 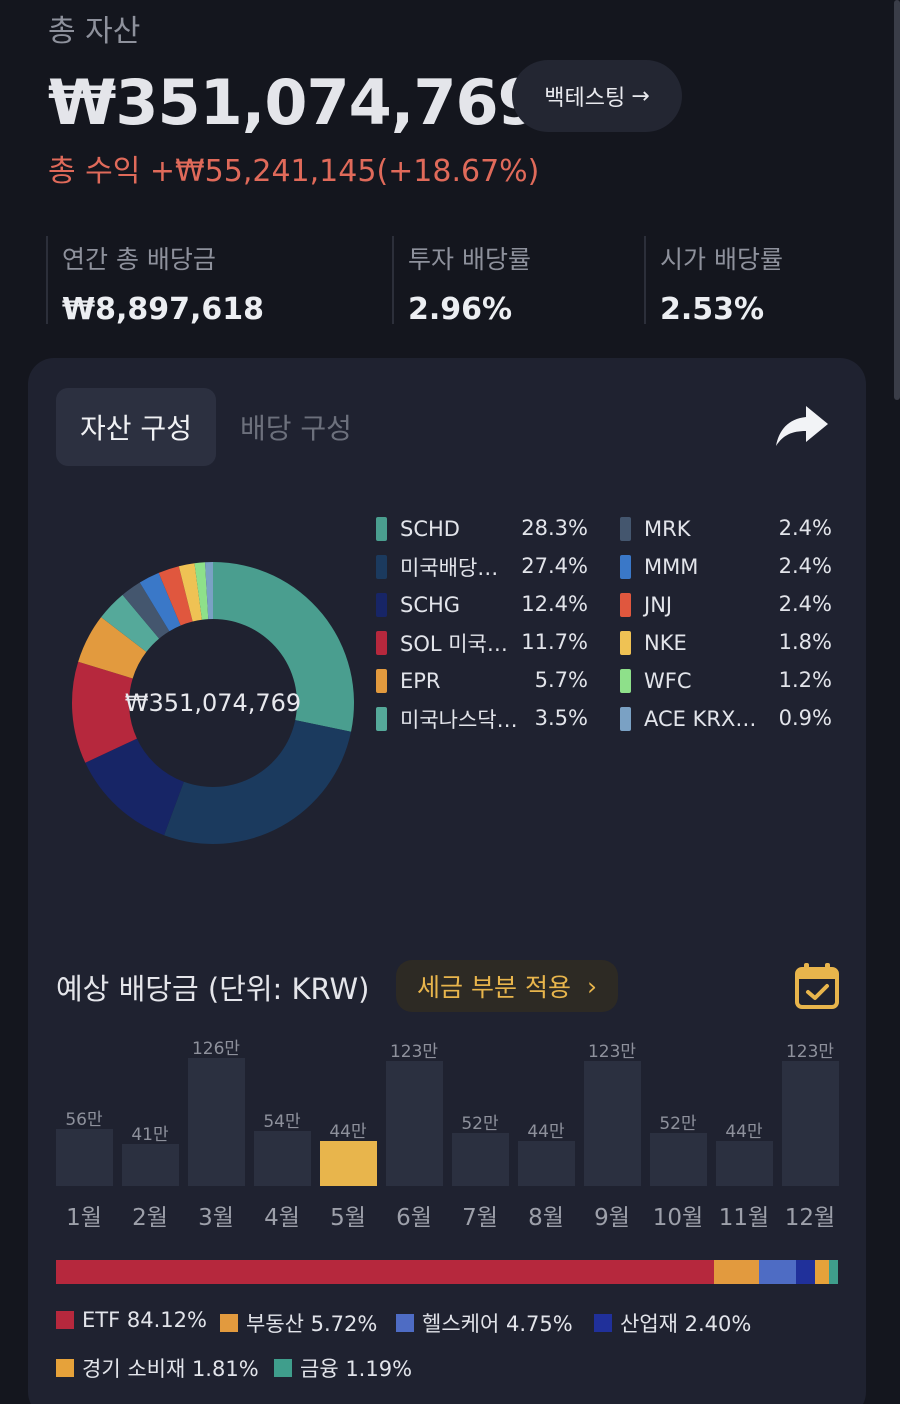 I want to click on backtest-label: 백테스팅, so click(x=585, y=98).